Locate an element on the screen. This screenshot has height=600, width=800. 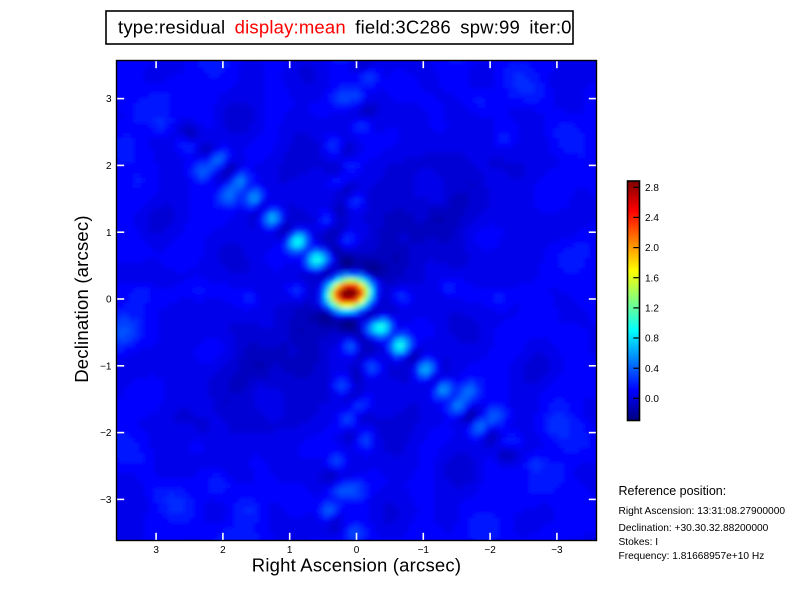
svg-text: Stokes: I is located at coordinates (639, 542).